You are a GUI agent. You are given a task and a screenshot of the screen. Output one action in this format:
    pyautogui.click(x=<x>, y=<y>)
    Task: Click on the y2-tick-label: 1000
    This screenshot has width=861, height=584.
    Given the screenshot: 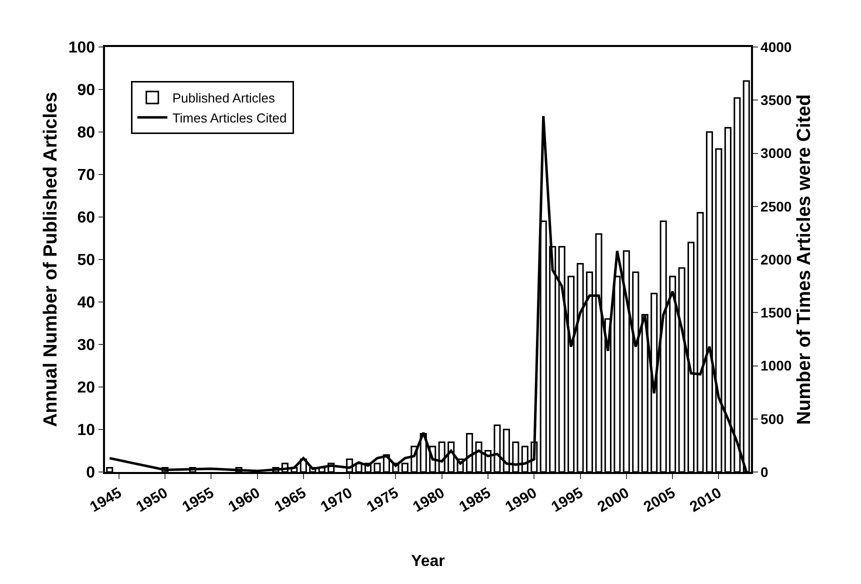 What is the action you would take?
    pyautogui.click(x=776, y=366)
    